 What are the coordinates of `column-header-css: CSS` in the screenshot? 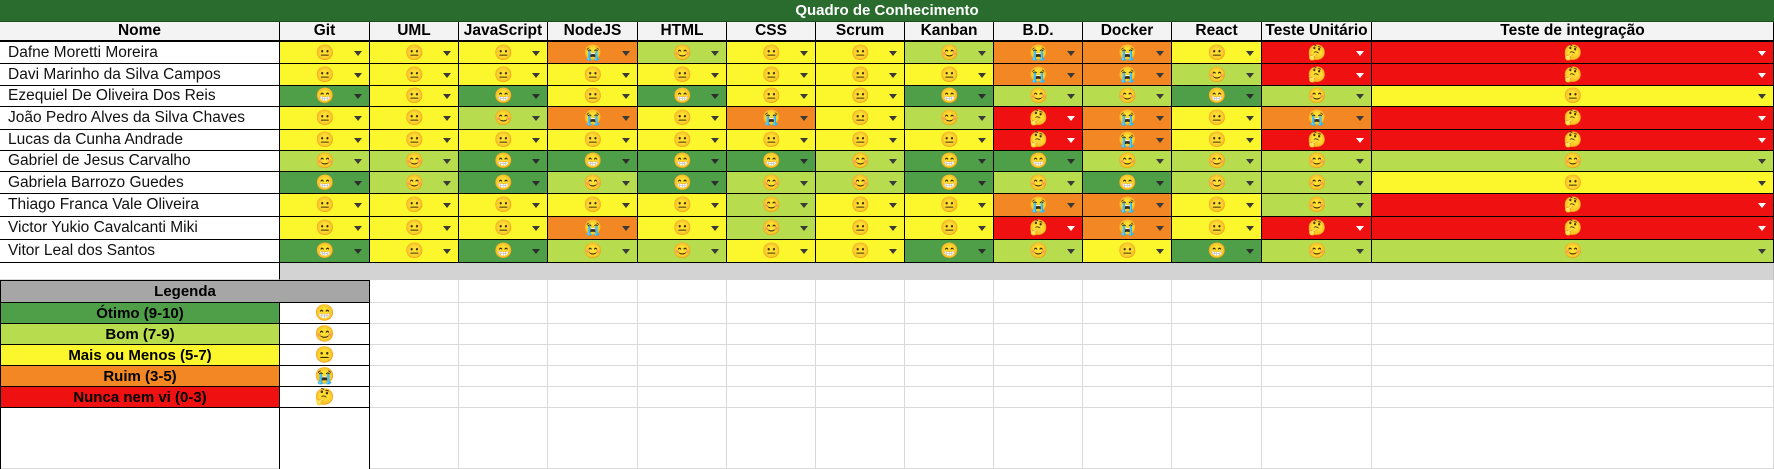 It's located at (771, 32).